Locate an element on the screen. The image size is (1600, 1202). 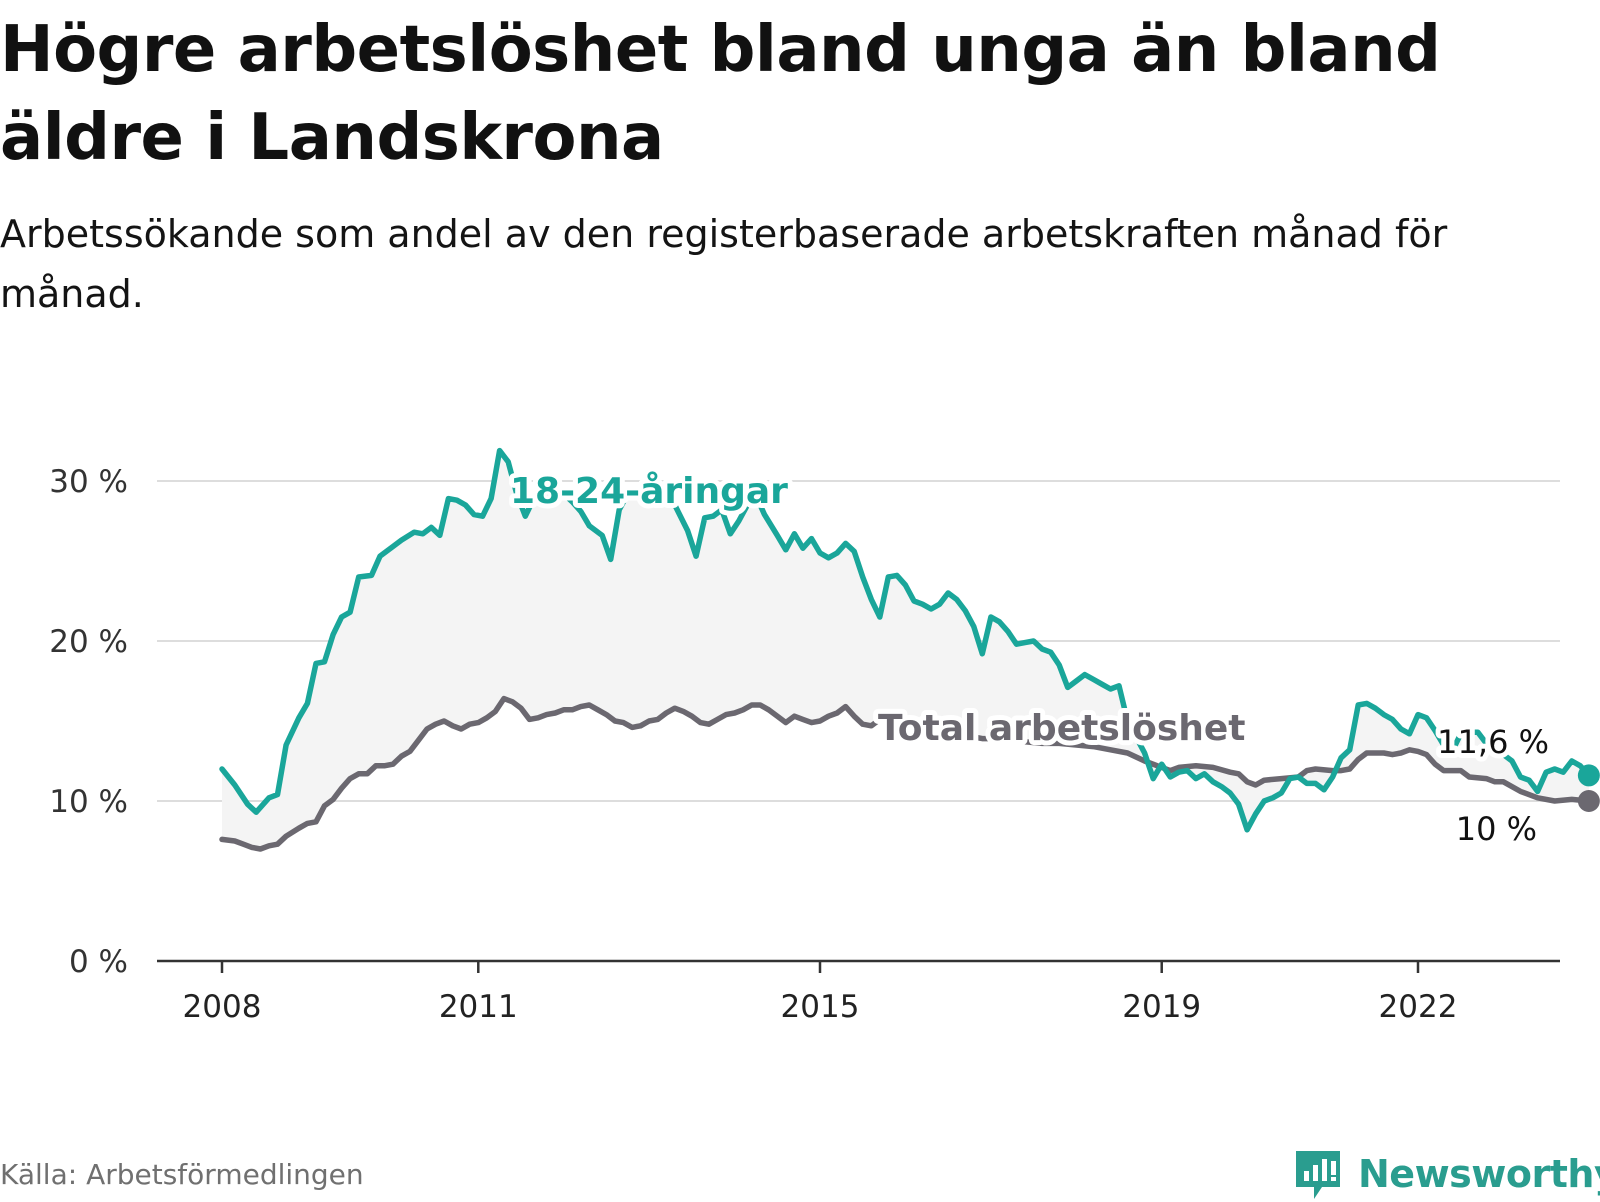
x-tick-label: 2015 is located at coordinates (820, 1007).